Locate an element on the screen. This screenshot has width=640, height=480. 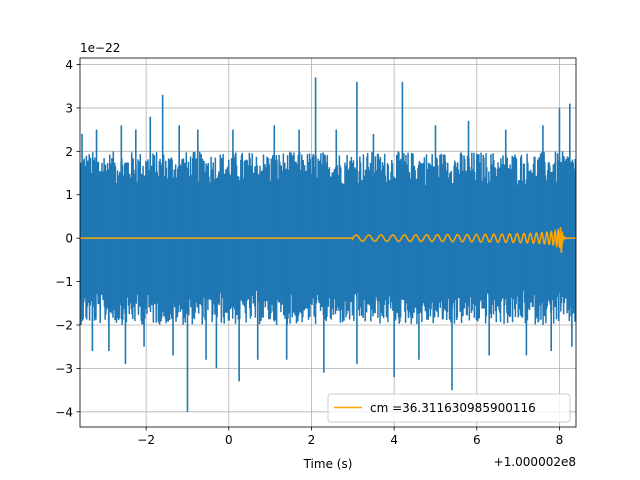
x-tick-label: 8 is located at coordinates (560, 440).